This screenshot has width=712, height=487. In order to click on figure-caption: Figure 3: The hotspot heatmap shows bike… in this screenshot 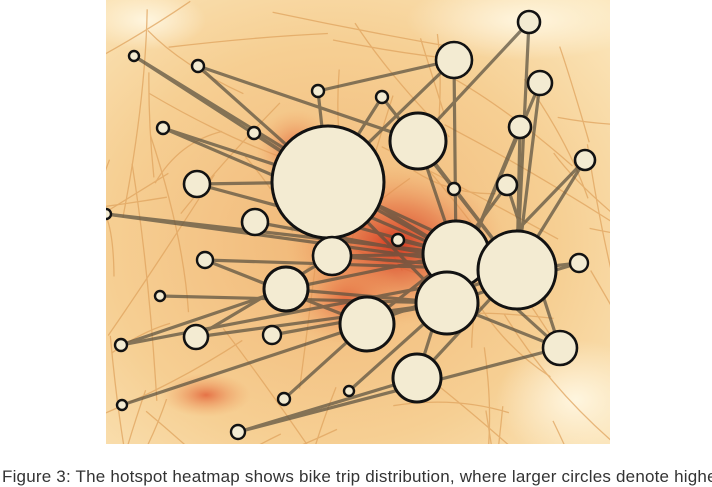, I will do `click(357, 476)`.